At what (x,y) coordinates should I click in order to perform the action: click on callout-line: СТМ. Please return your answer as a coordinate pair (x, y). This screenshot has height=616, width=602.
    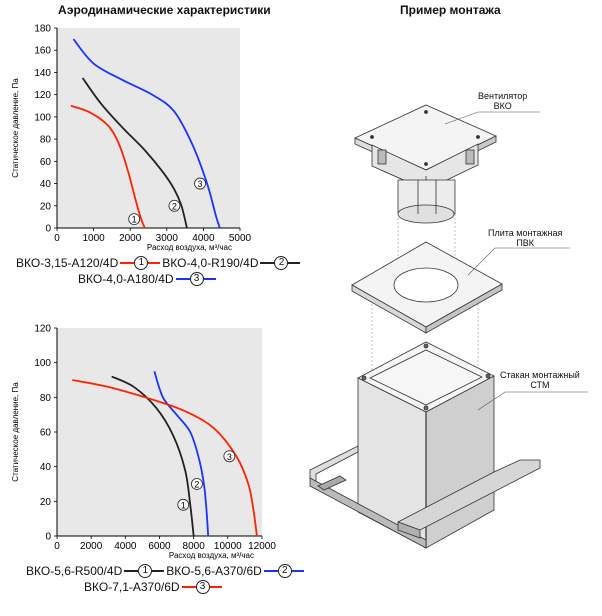
    Looking at the image, I should click on (540, 385).